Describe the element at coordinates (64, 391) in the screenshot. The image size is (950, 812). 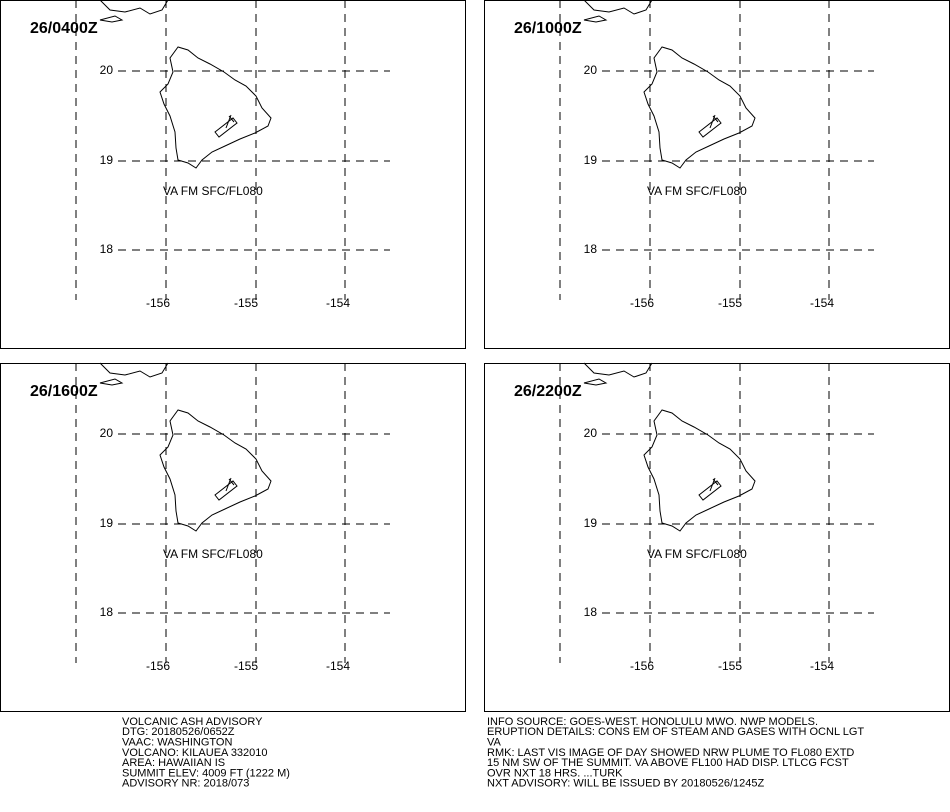
I see `valid-time: 26/1600Z` at that location.